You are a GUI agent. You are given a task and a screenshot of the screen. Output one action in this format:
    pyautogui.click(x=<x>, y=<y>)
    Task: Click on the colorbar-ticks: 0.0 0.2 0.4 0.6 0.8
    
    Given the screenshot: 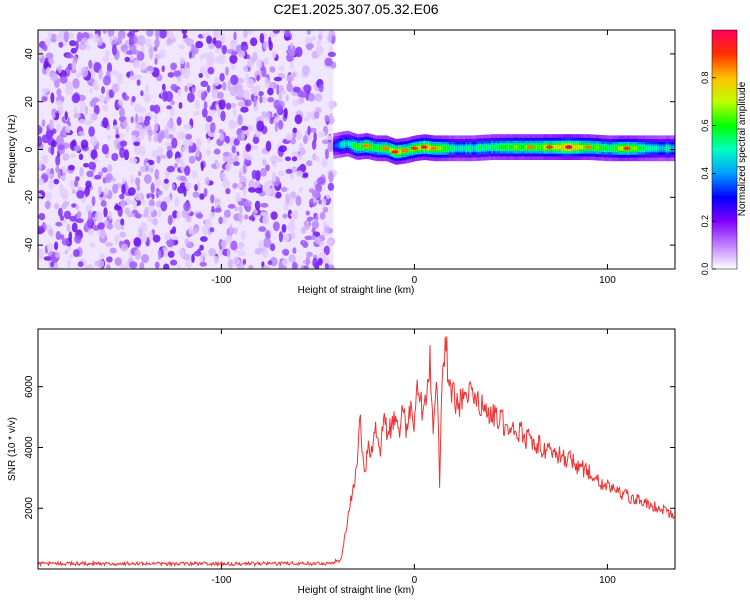 What is the action you would take?
    pyautogui.click(x=708, y=173)
    